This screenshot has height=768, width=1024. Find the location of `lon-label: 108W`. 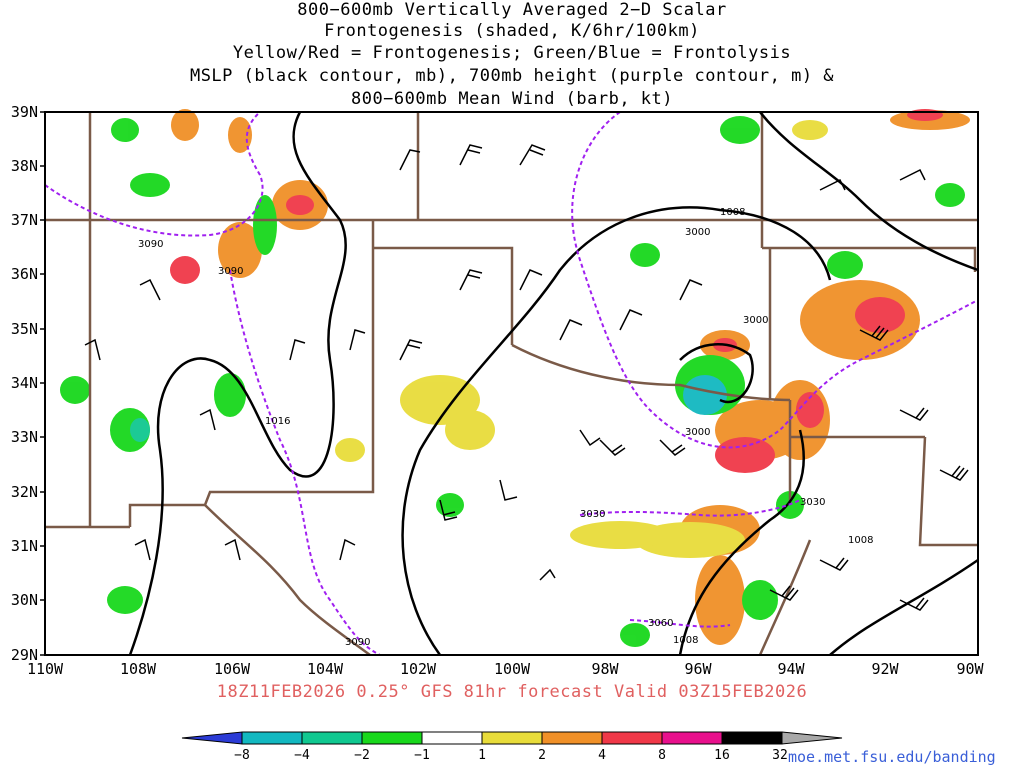

lon-label: 108W is located at coordinates (138, 669).